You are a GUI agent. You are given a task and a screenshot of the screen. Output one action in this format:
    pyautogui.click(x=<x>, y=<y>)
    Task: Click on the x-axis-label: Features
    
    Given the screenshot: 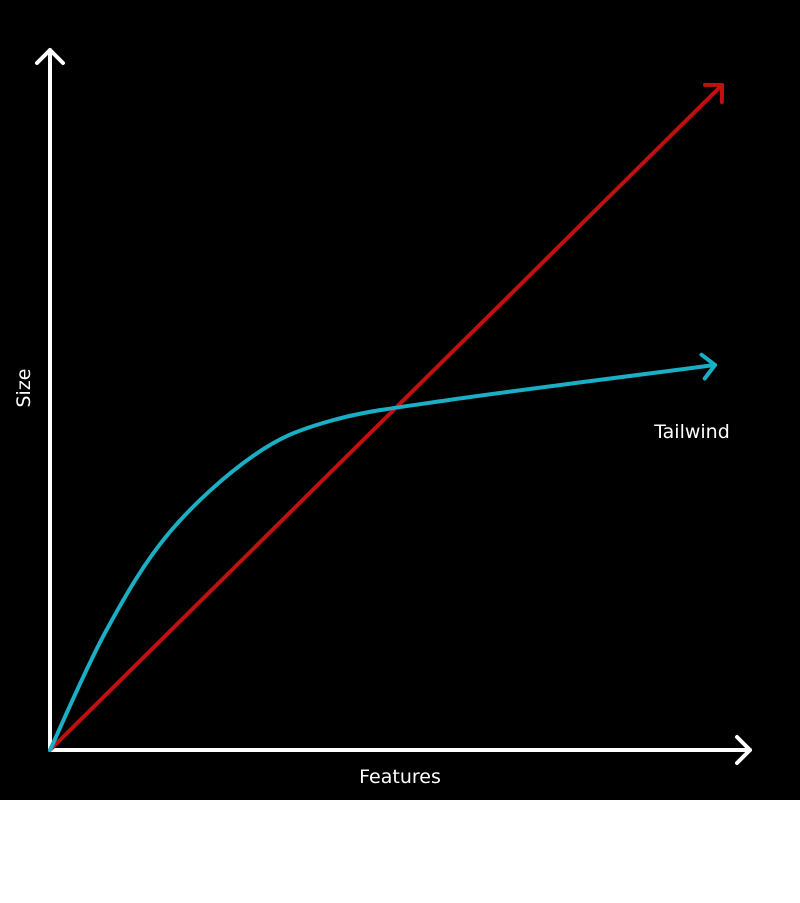 What is the action you would take?
    pyautogui.click(x=400, y=777)
    